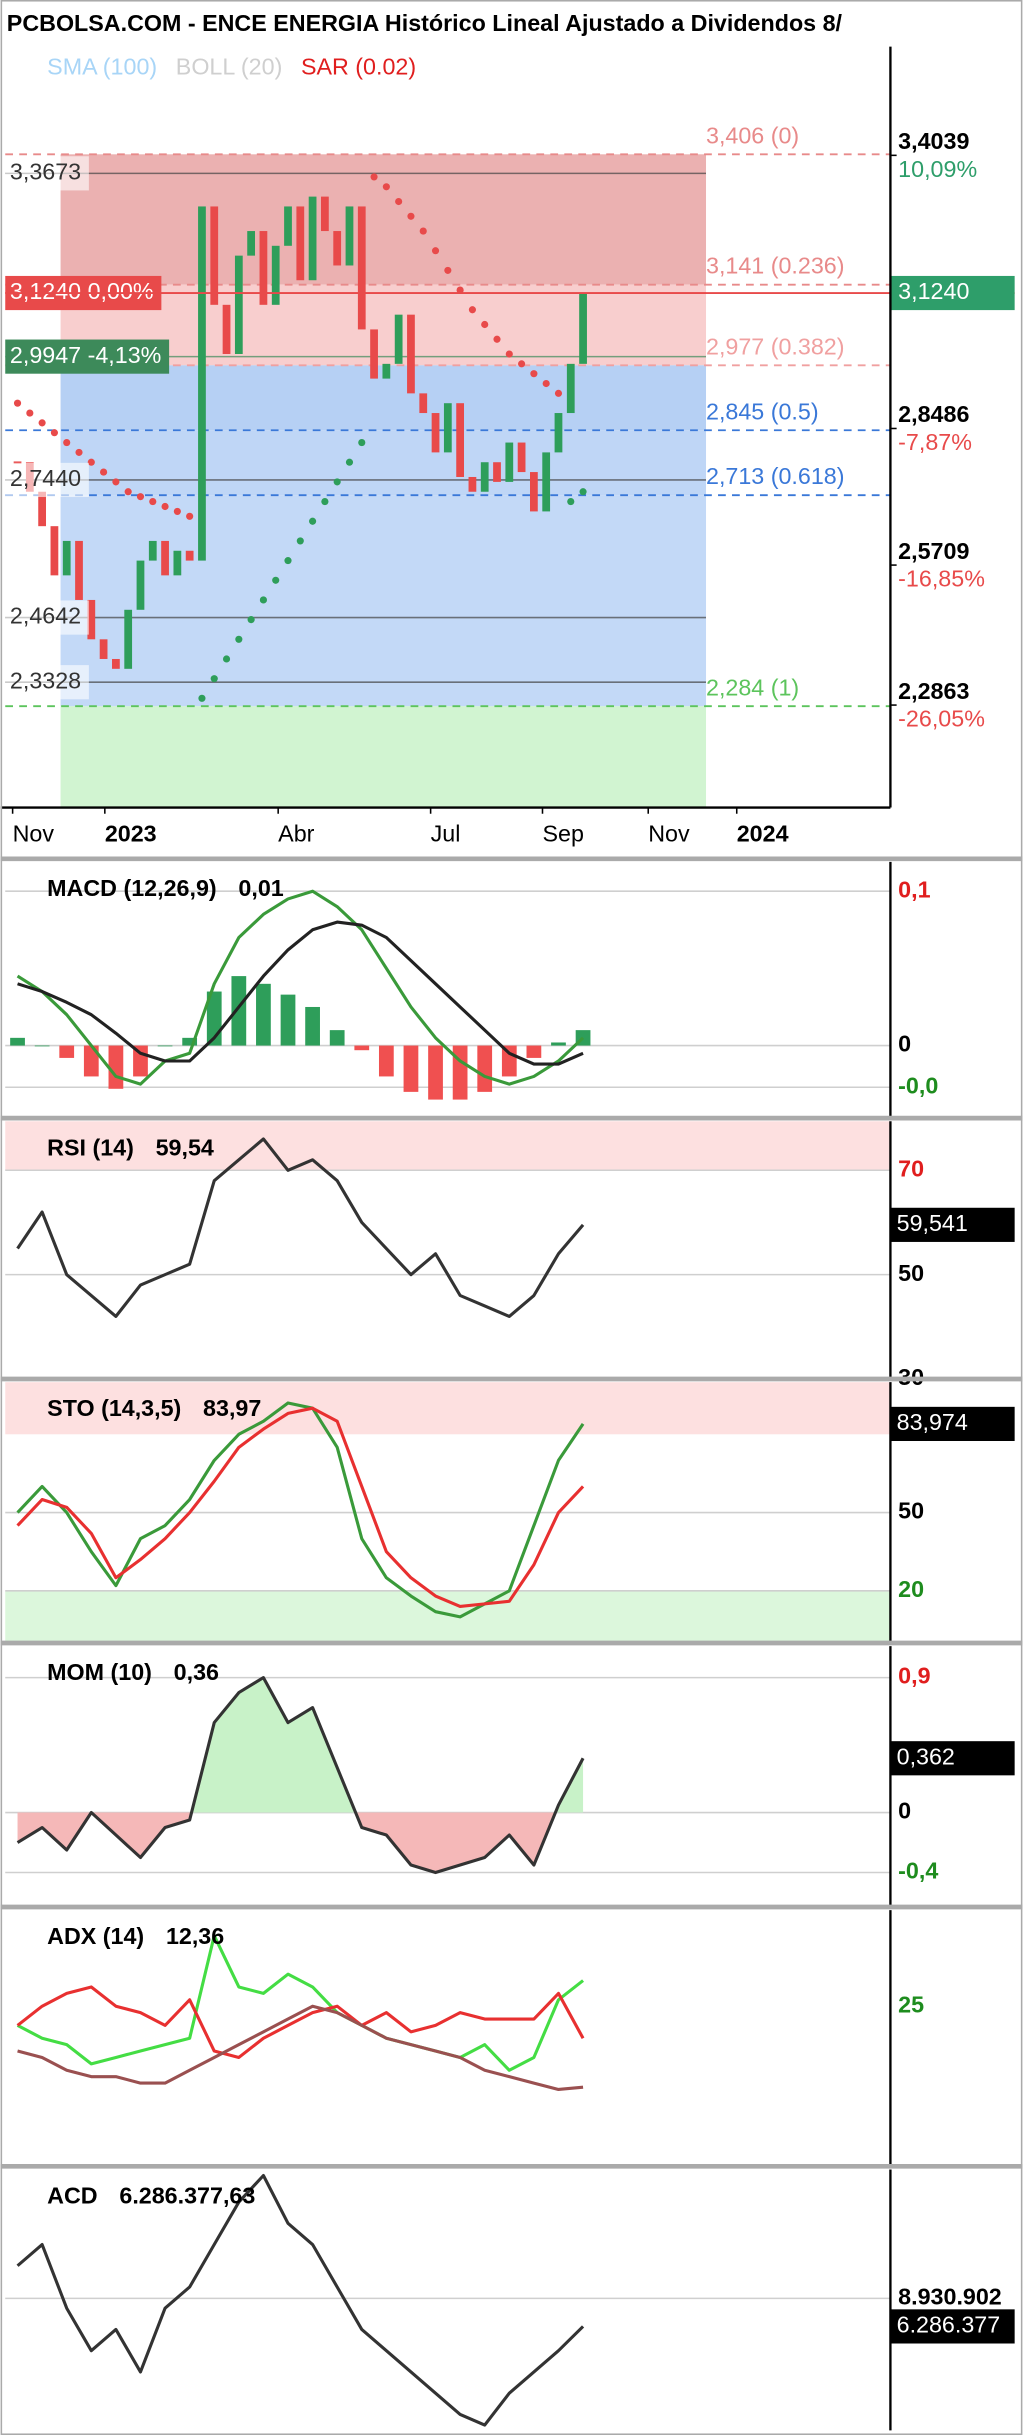 The width and height of the screenshot is (1023, 2435). Describe the element at coordinates (232, 1408) in the screenshot. I see `indicator-reading: 83,97` at that location.